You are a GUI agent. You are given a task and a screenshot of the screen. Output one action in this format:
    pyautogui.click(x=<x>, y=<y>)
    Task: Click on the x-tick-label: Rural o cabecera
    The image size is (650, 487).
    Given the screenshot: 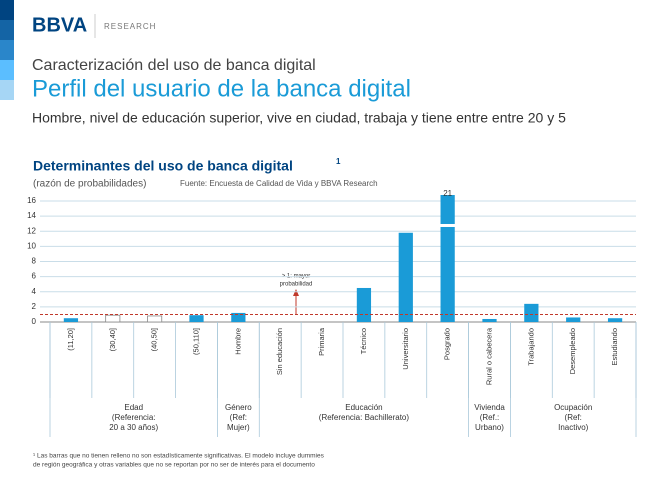 What is the action you would take?
    pyautogui.click(x=488, y=356)
    